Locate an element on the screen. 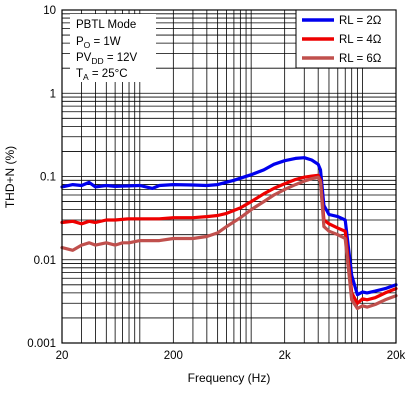 This screenshot has height=402, width=407. legend-label-2ohm: RL = 2Ω is located at coordinates (360, 21).